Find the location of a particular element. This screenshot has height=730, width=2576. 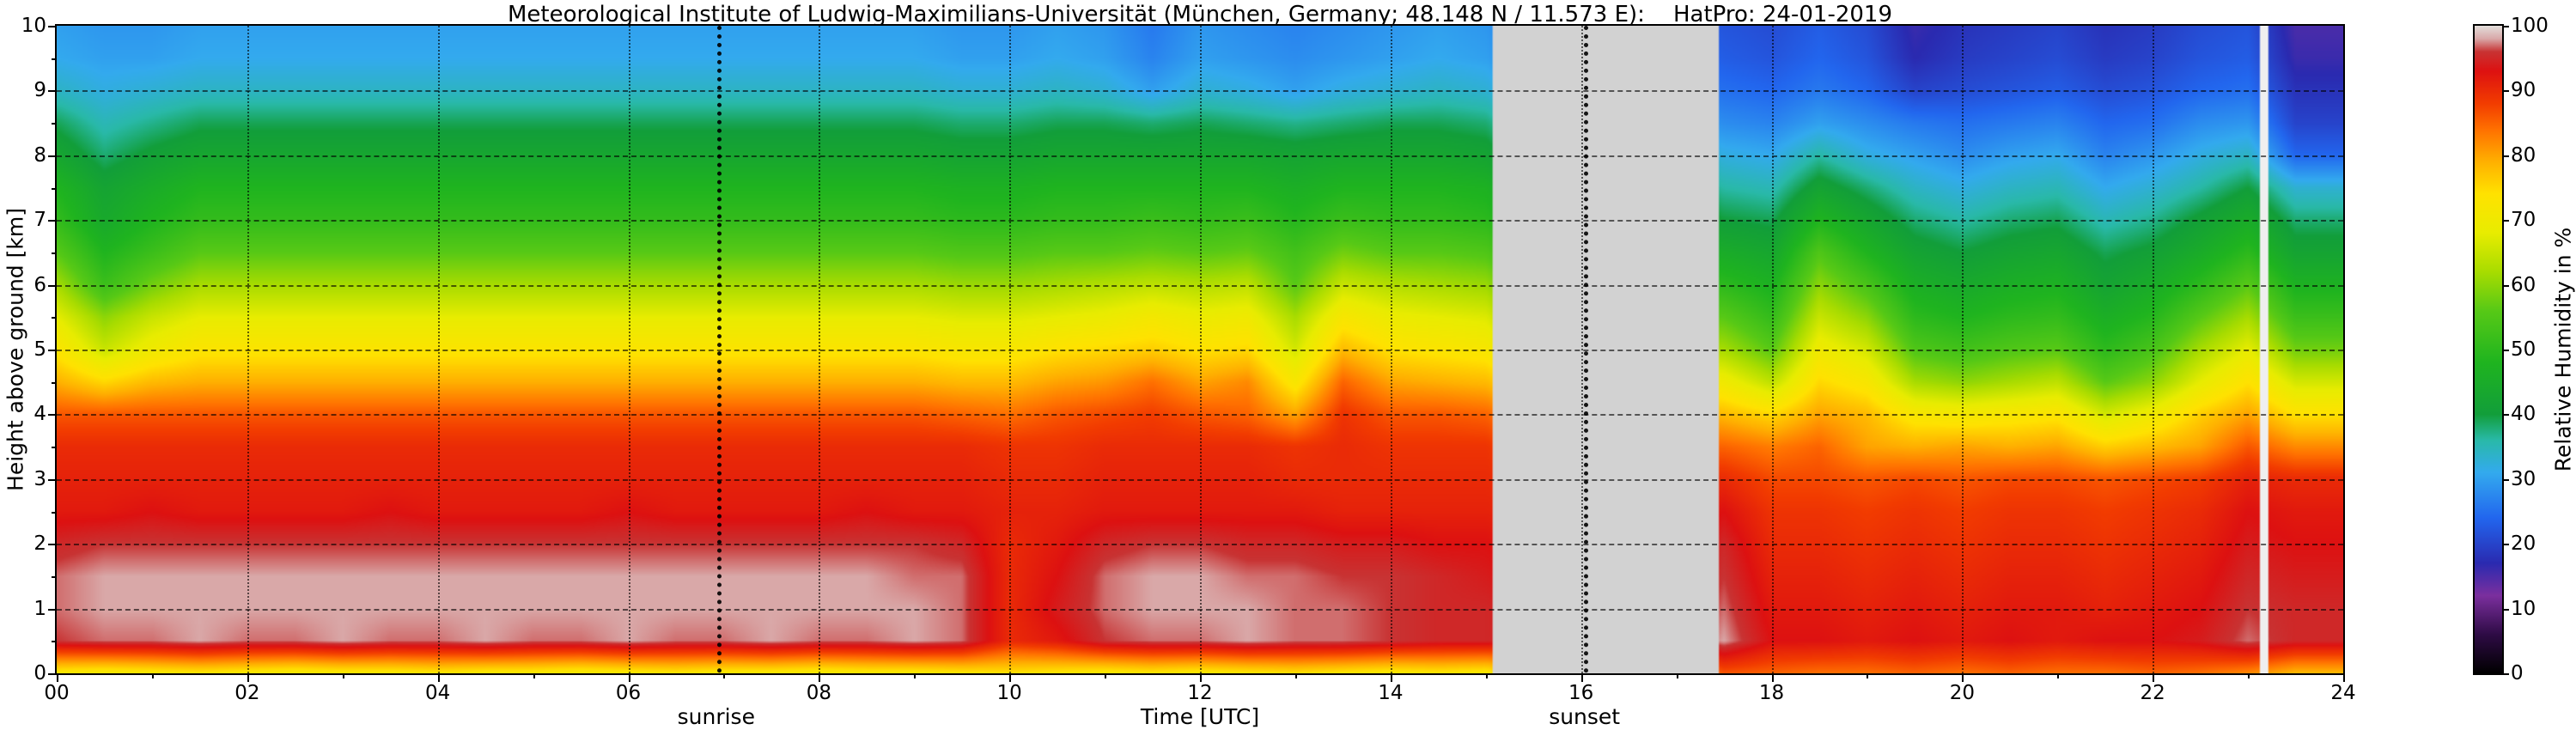

y-tick-label: 4 is located at coordinates (39, 414).